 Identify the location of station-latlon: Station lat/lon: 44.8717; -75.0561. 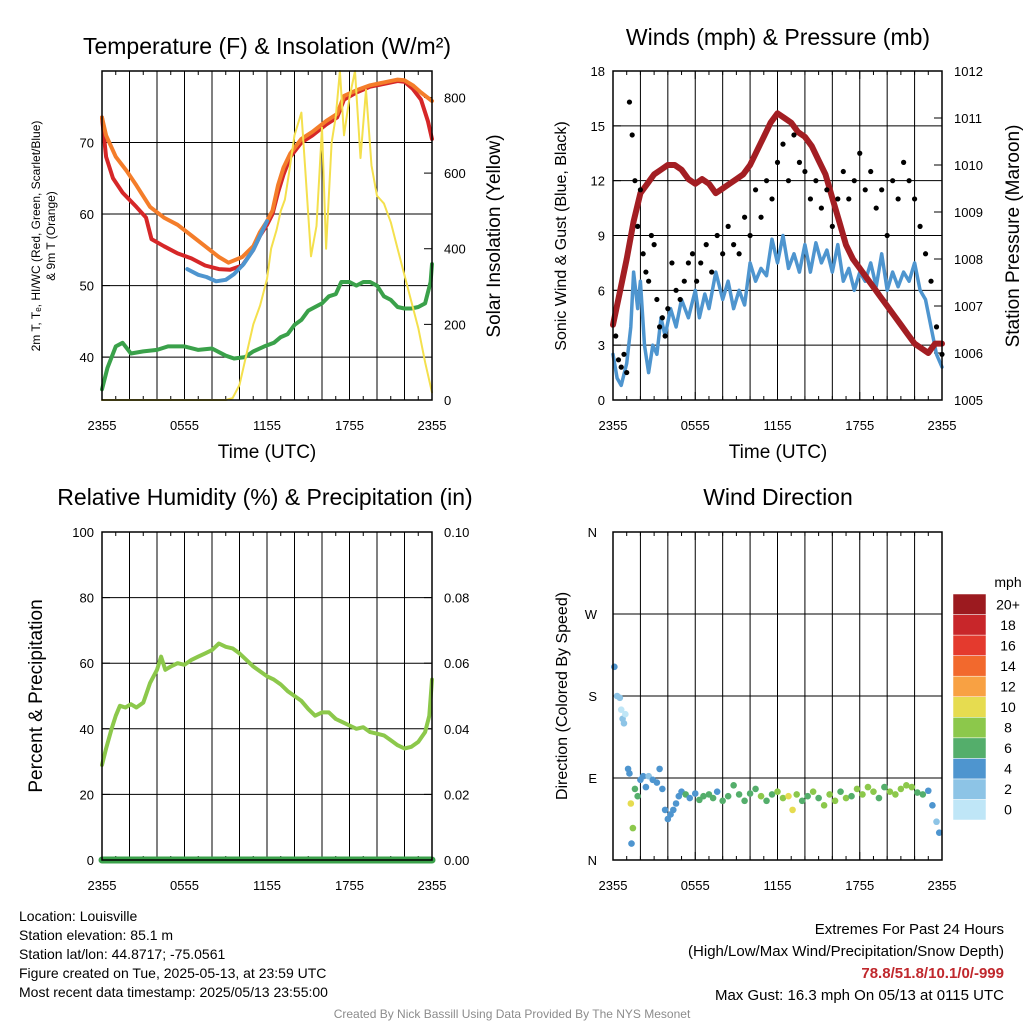
(122, 954).